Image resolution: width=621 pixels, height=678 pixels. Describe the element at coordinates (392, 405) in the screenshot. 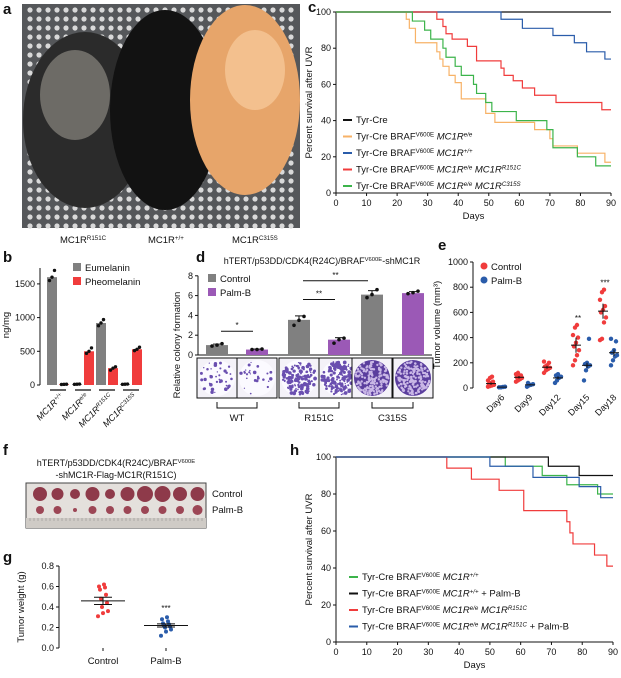

I see `group-bracket` at that location.